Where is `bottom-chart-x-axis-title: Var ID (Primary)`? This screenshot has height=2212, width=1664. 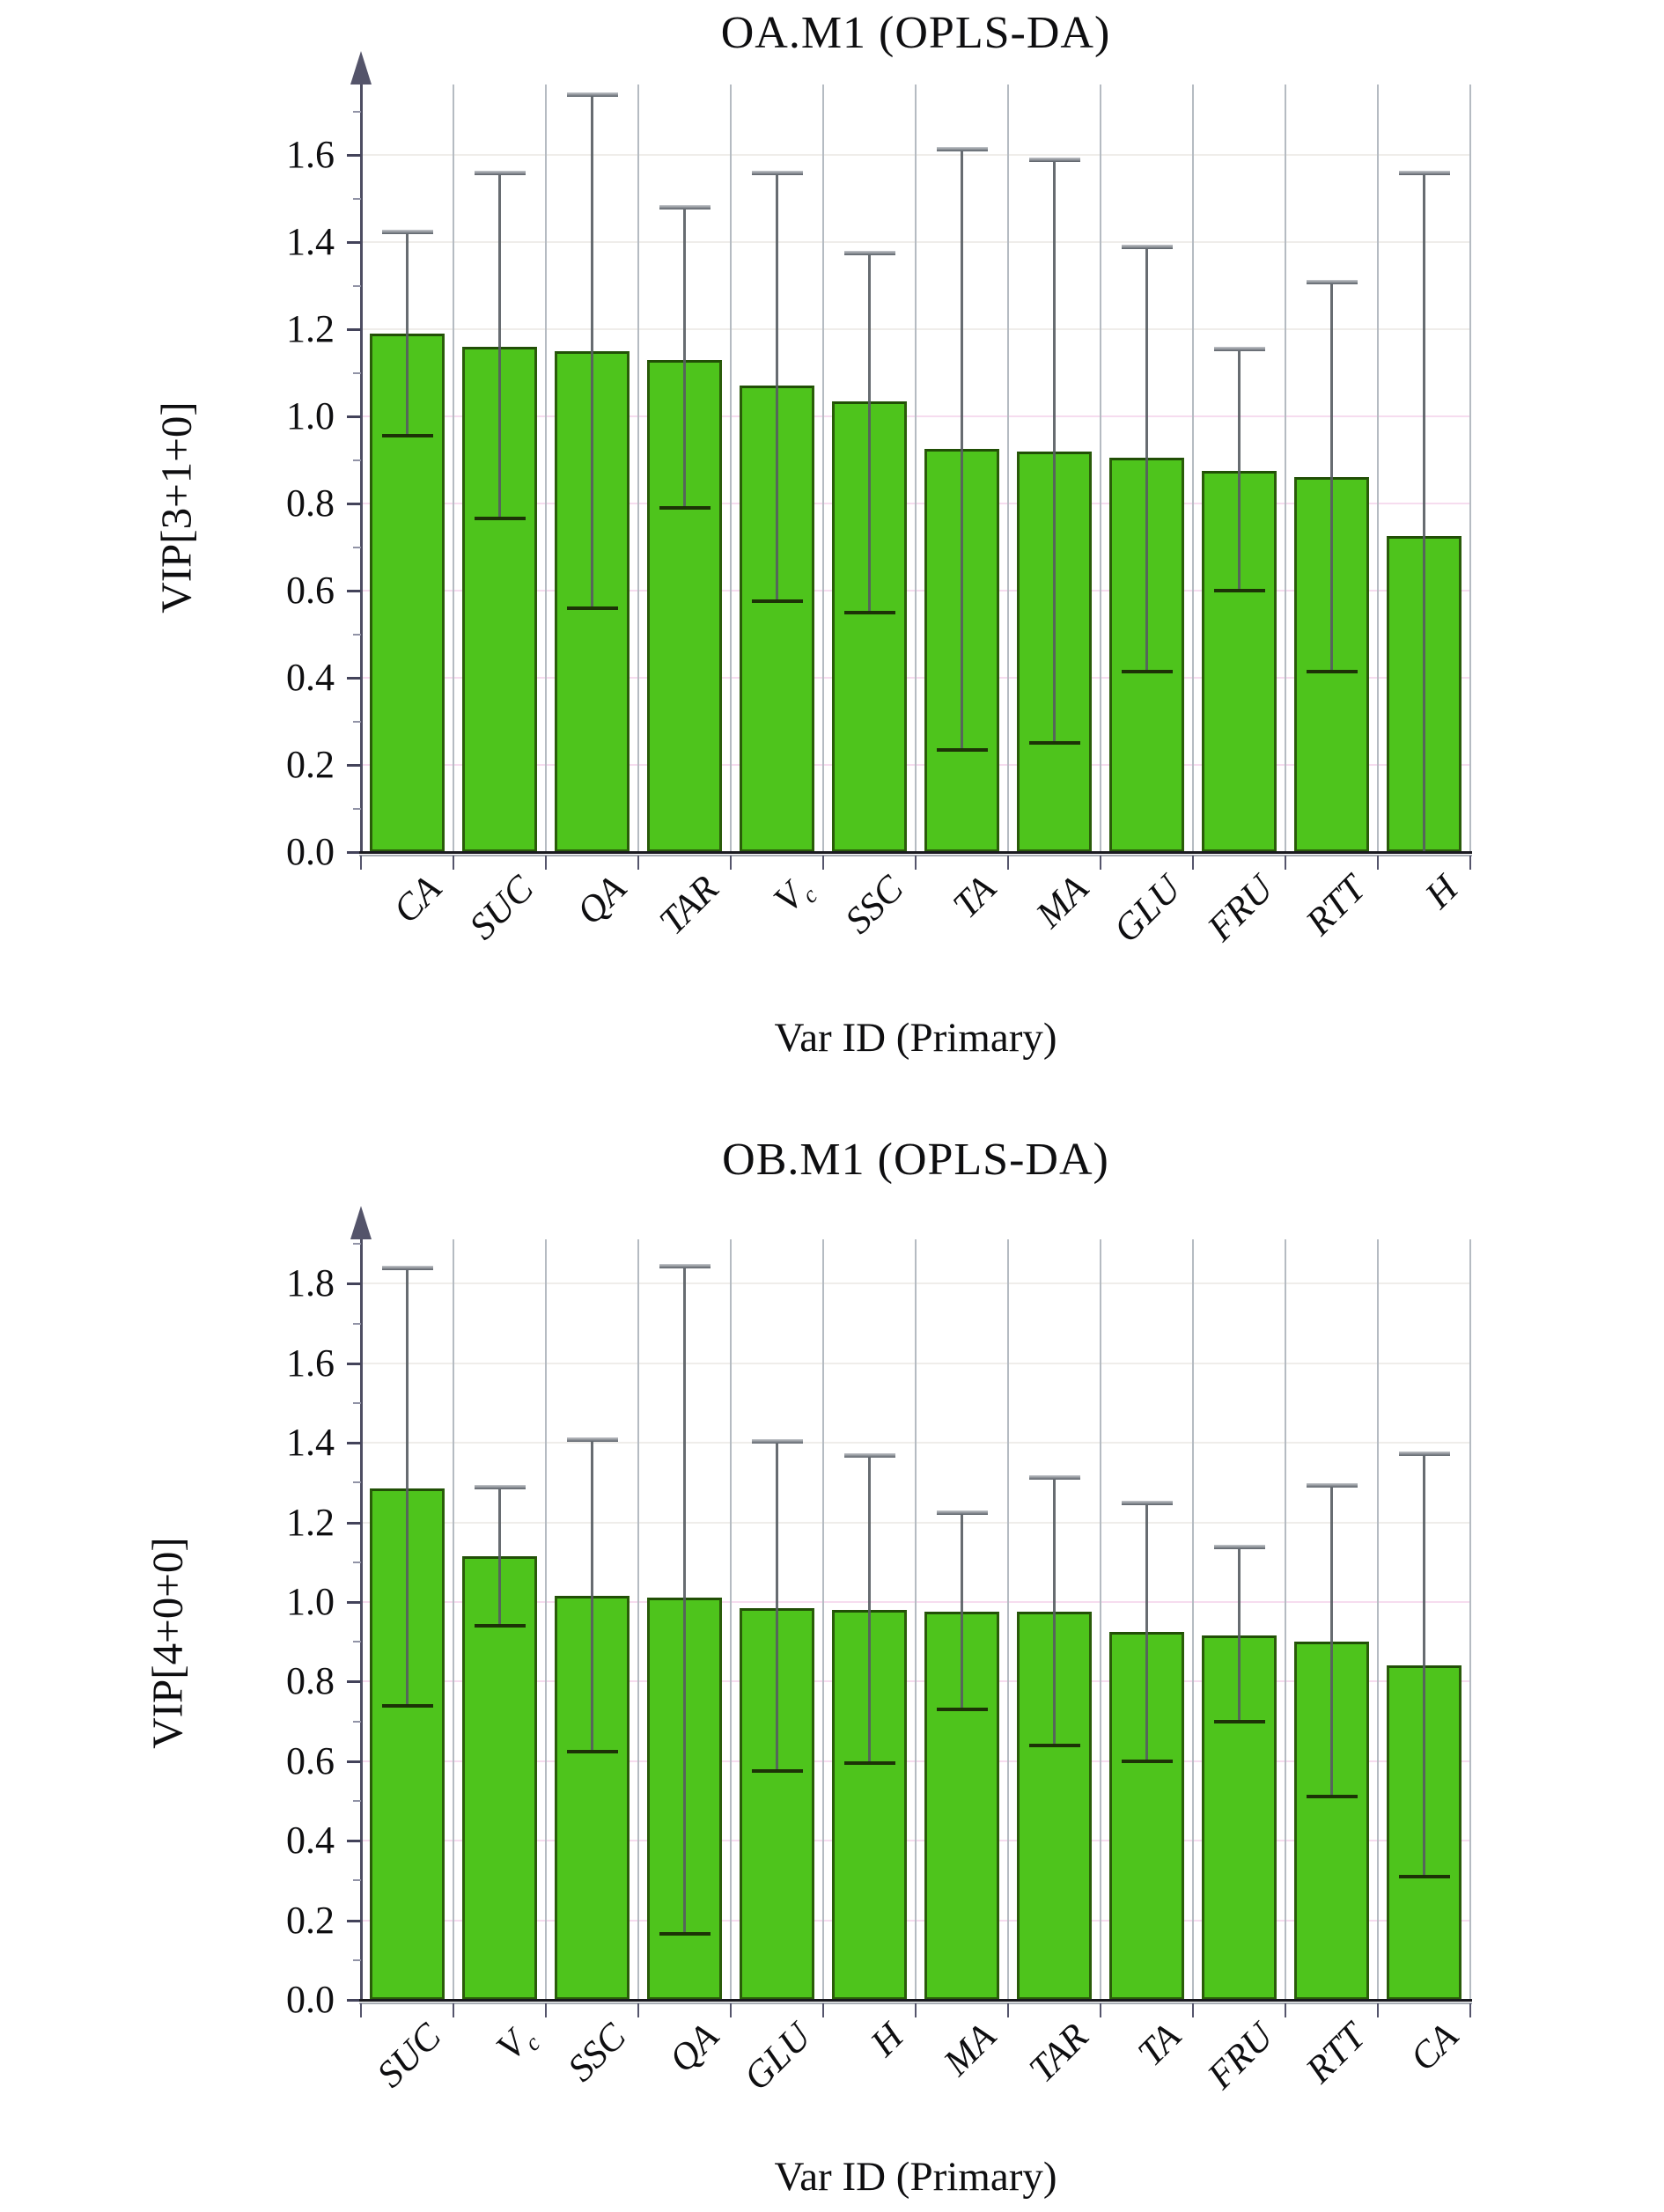 bottom-chart-x-axis-title: Var ID (Primary) is located at coordinates (915, 2177).